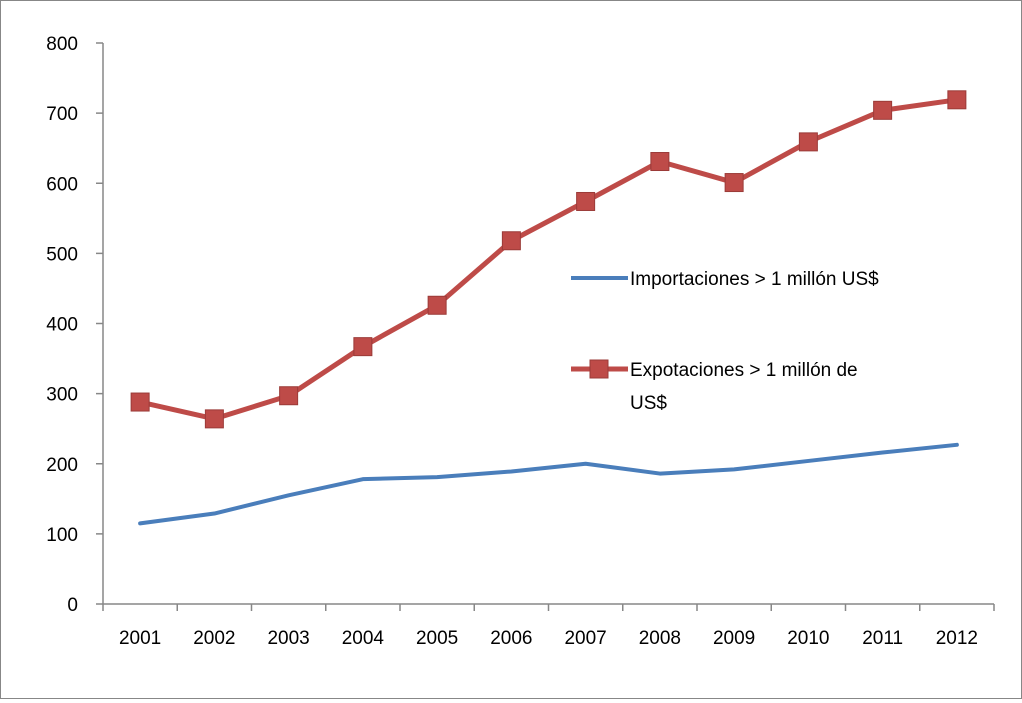 The image size is (1022, 703). I want to click on x-tick-label: 2004, so click(363, 638).